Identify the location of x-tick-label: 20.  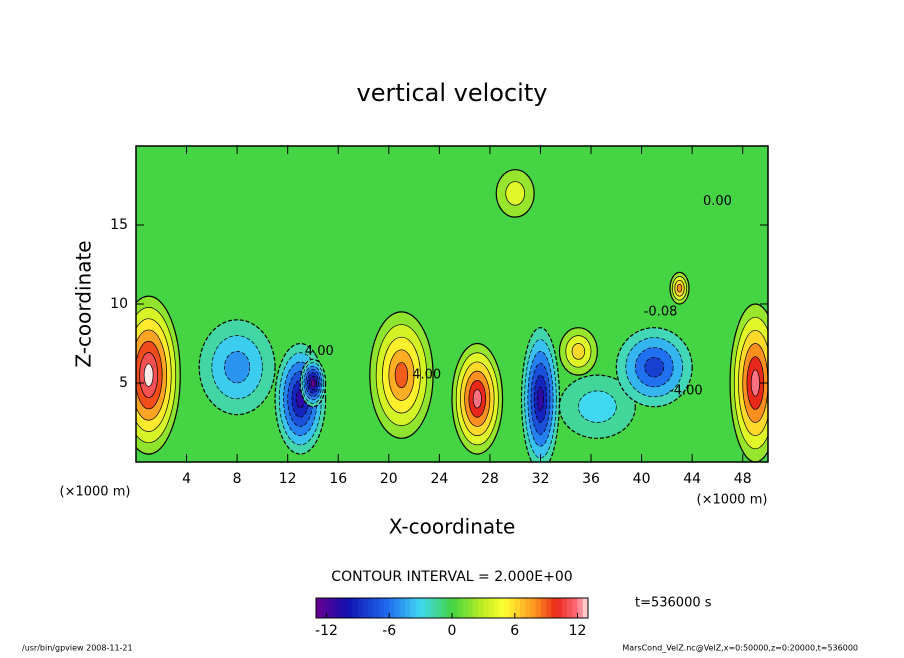
(389, 479).